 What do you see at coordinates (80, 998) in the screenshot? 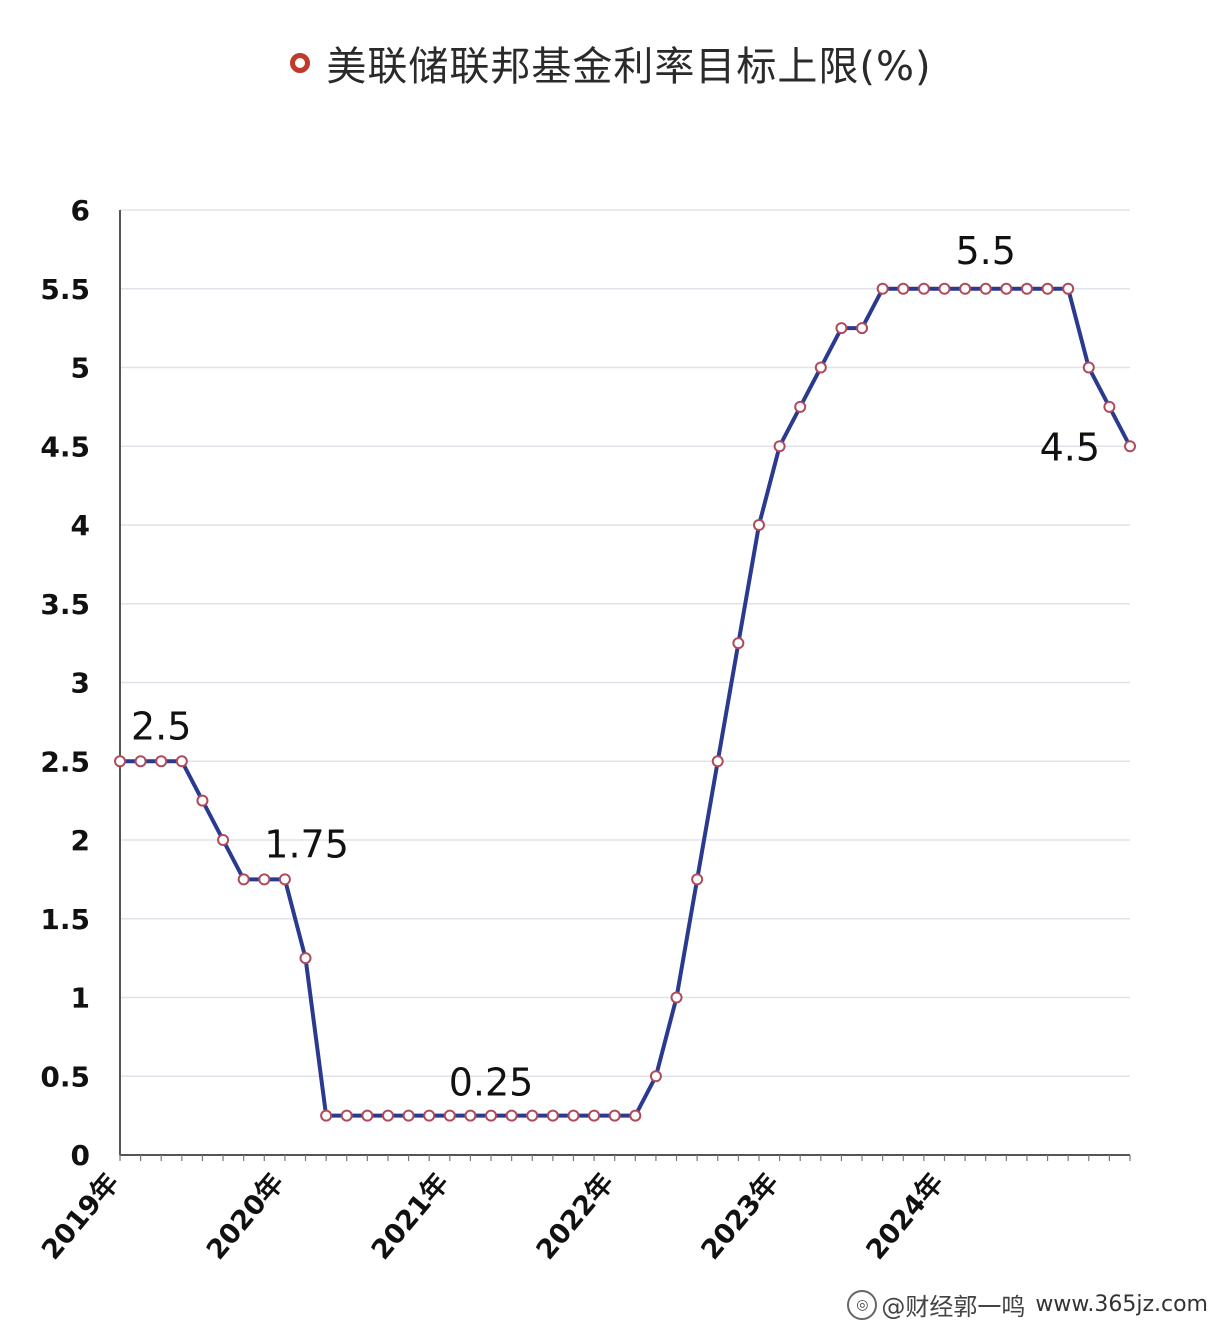
I see `y-tick-label: 1` at bounding box center [80, 998].